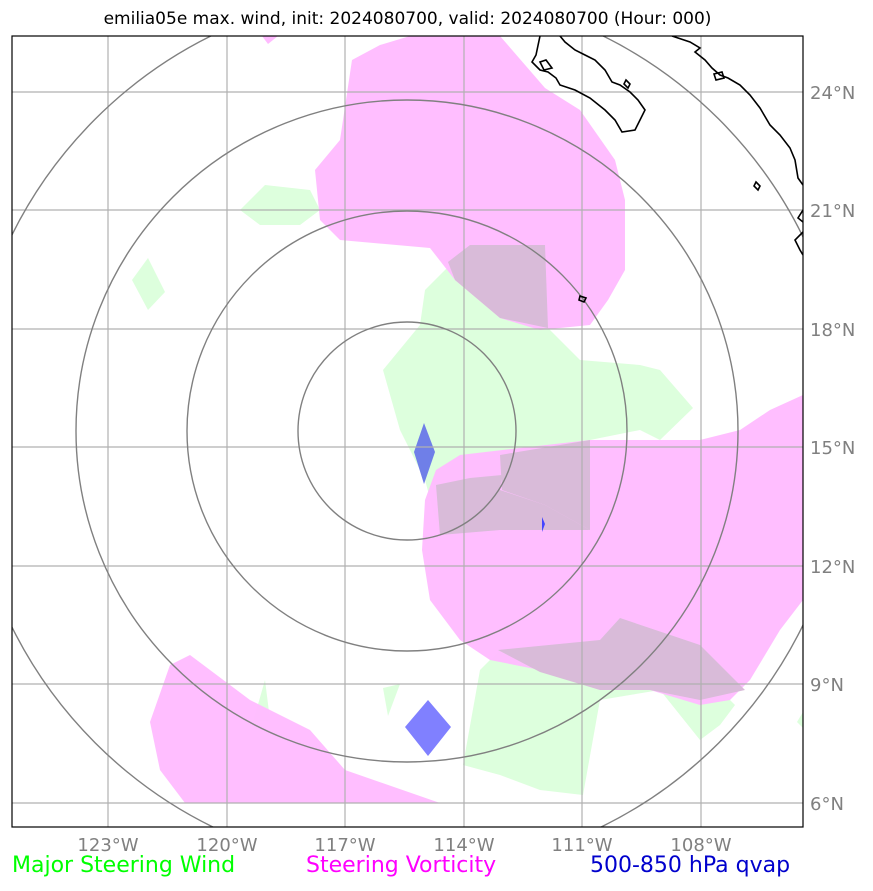 Image resolution: width=873 pixels, height=891 pixels. I want to click on lon-tick-label: 123°W, so click(107, 845).